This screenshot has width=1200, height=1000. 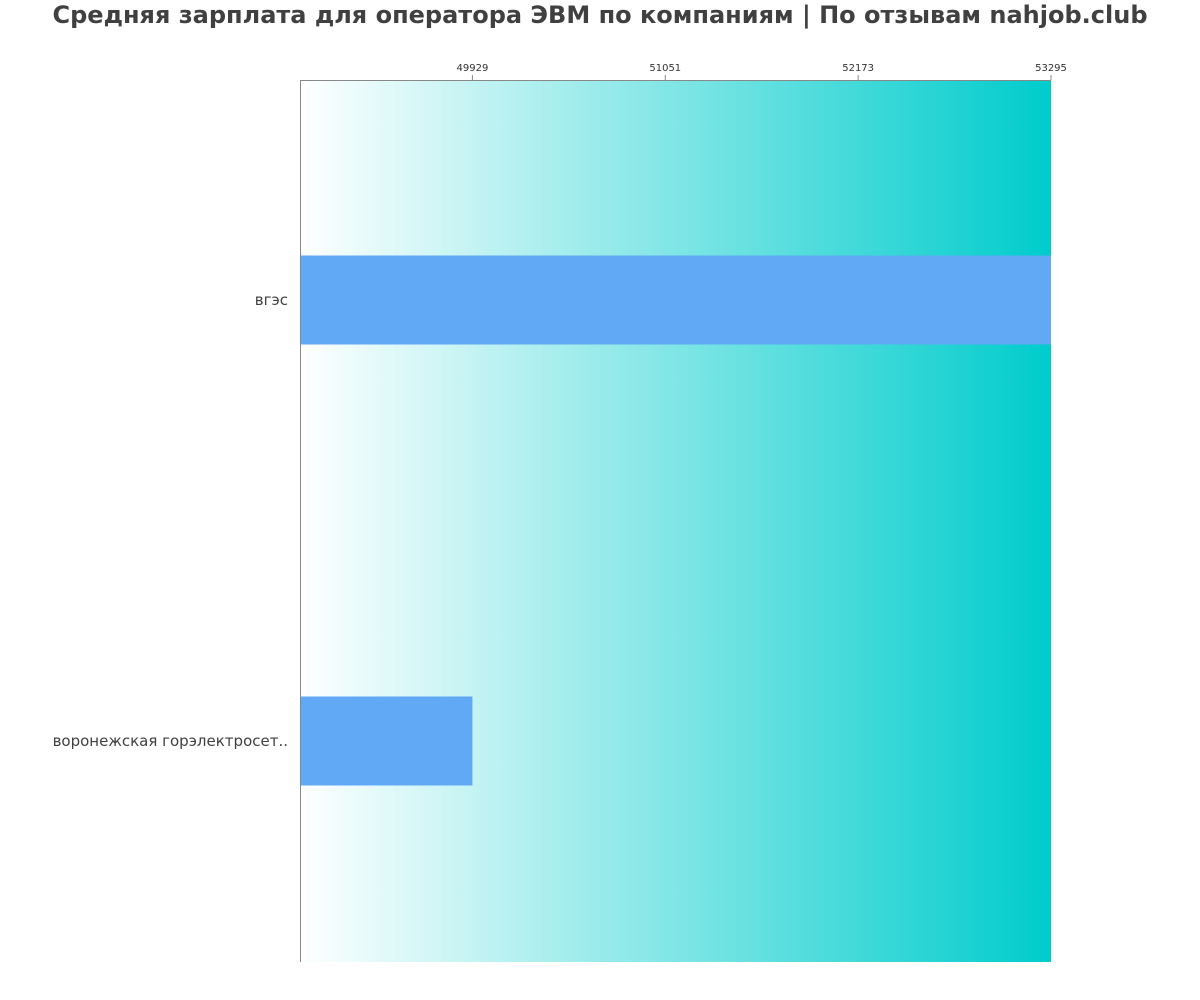 I want to click on x-tick-label-1: 51051, so click(x=665, y=68).